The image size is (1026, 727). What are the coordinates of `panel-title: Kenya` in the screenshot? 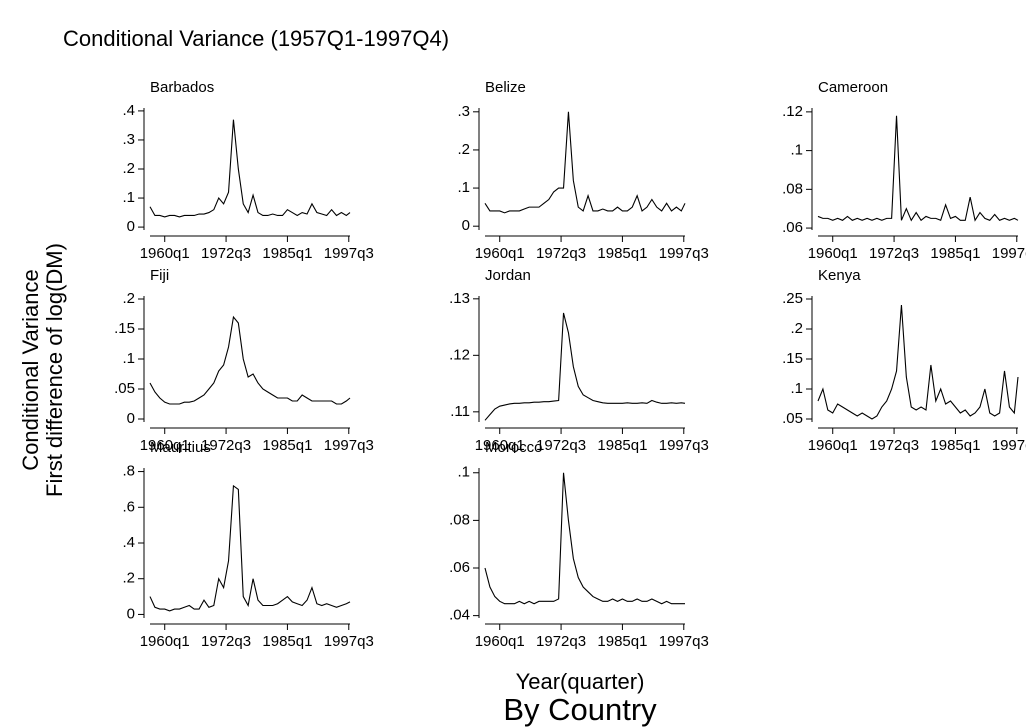 It's located at (839, 275).